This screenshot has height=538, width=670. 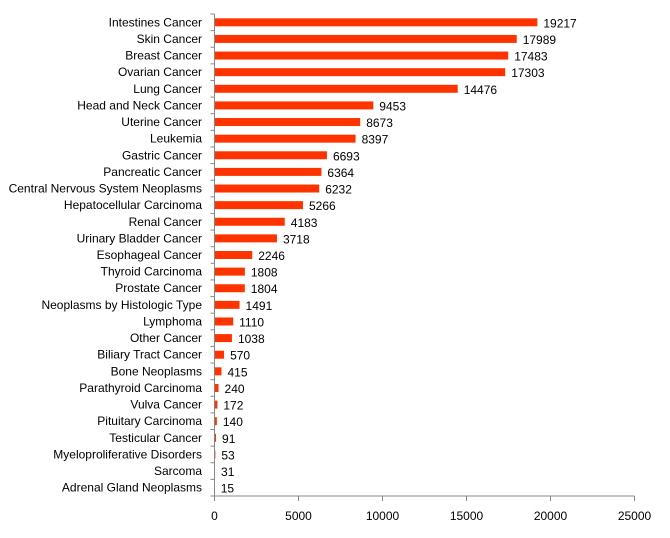 I want to click on data-label: 9453, so click(x=392, y=106).